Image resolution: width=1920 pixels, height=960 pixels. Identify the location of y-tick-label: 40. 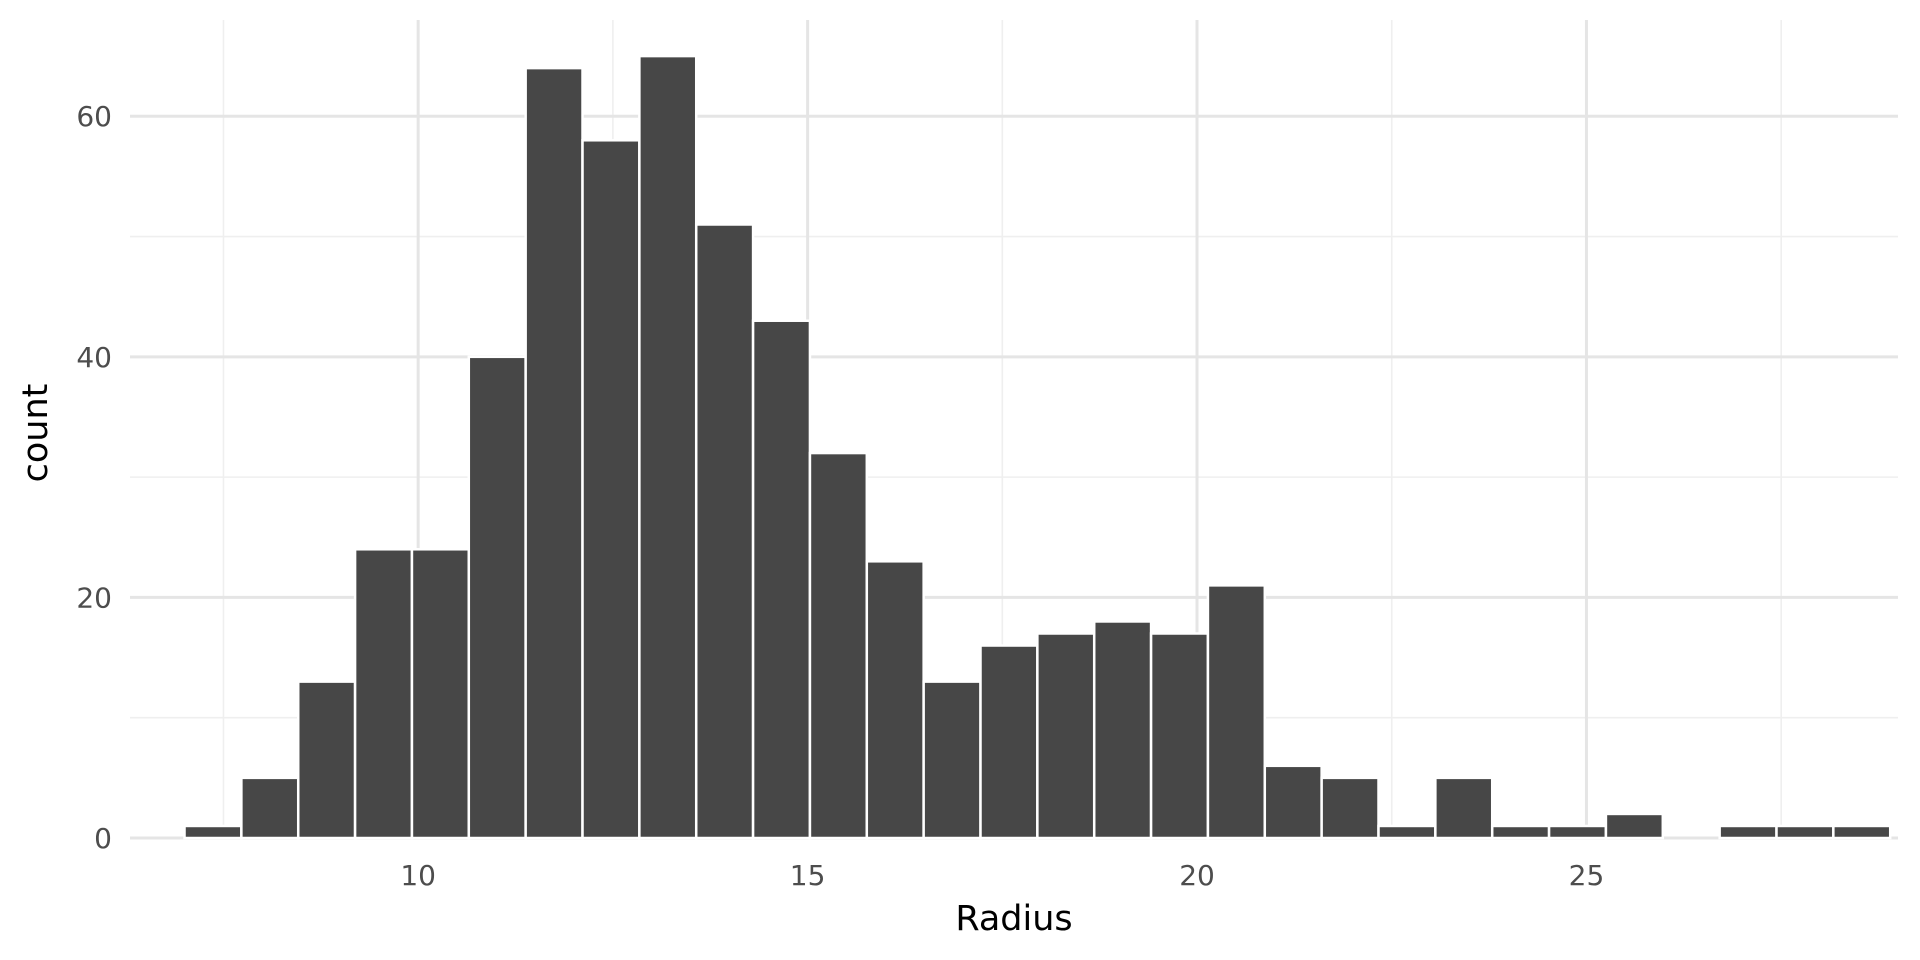
(94, 357).